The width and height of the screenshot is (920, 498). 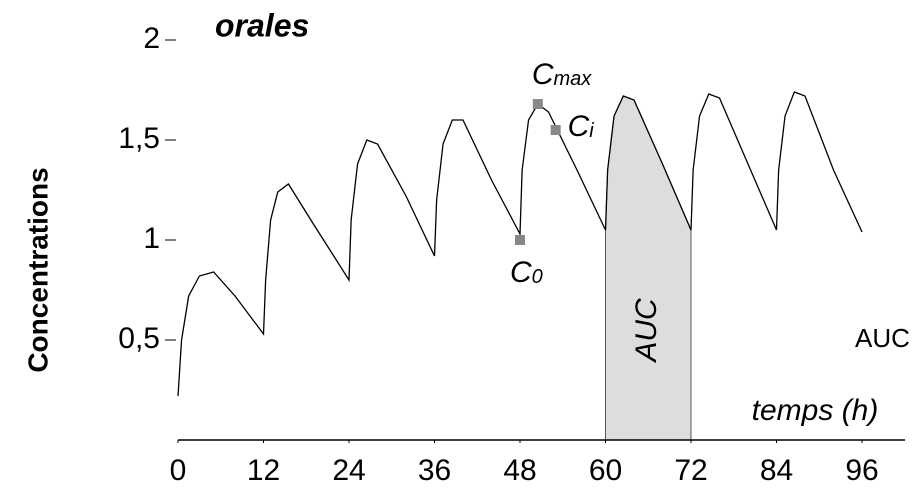 What do you see at coordinates (151, 238) in the screenshot?
I see `y-tick-label: 1` at bounding box center [151, 238].